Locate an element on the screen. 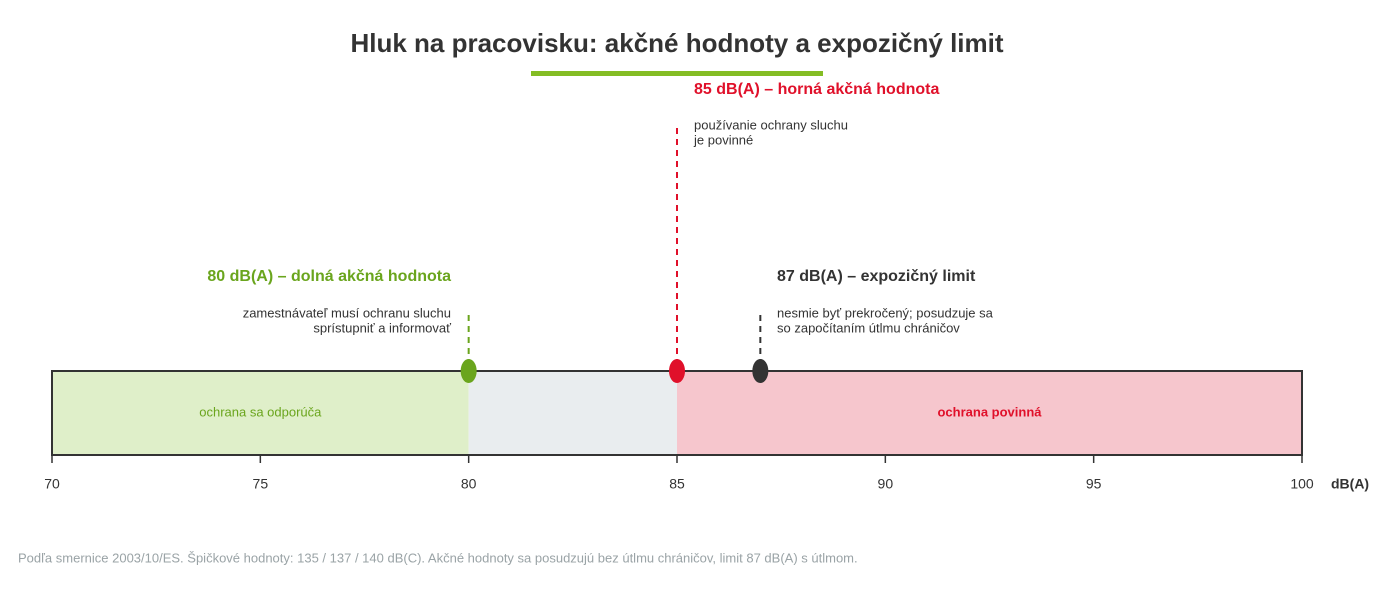 The width and height of the screenshot is (1387, 590). unit-label: dB(A) is located at coordinates (1350, 484).